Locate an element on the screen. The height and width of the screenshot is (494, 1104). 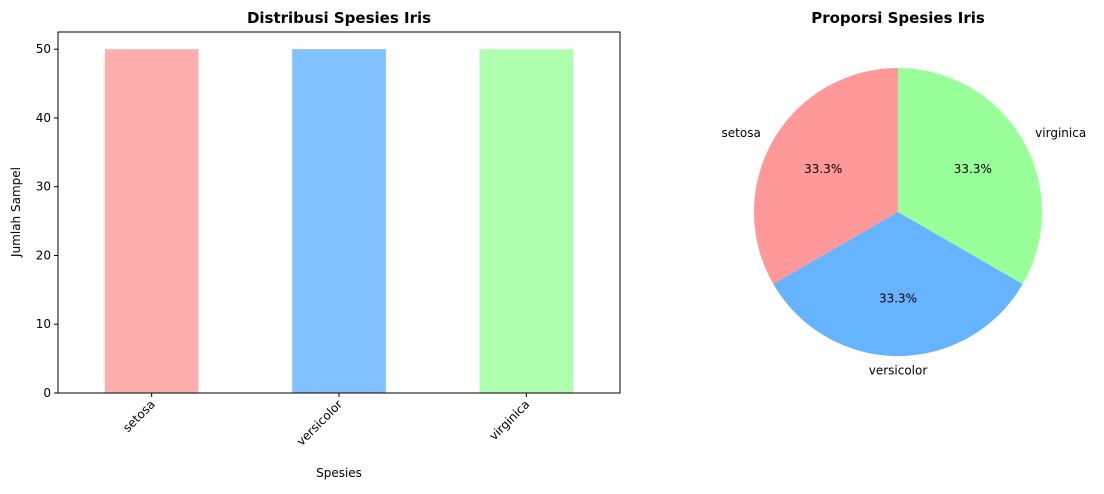
y-tick-label: 30 is located at coordinates (43, 187).